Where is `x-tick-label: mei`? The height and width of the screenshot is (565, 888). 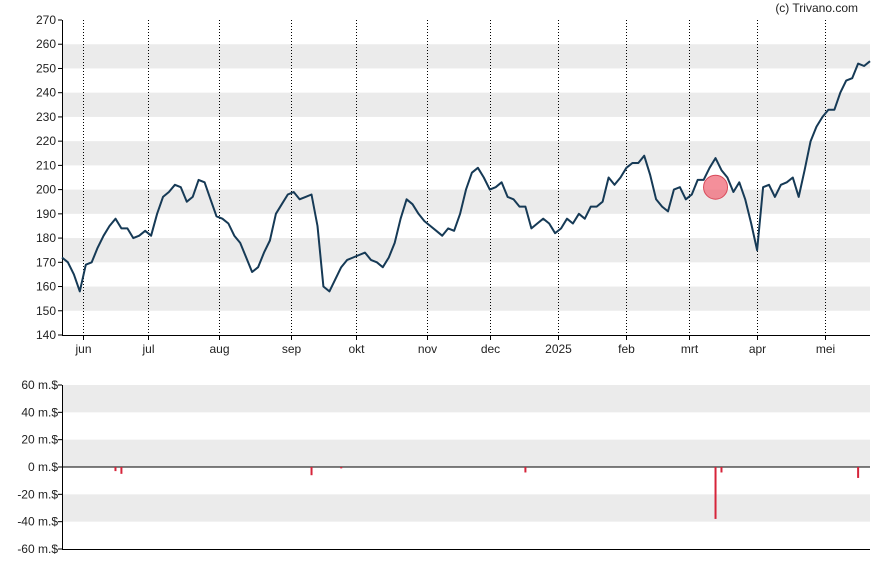 x-tick-label: mei is located at coordinates (825, 349).